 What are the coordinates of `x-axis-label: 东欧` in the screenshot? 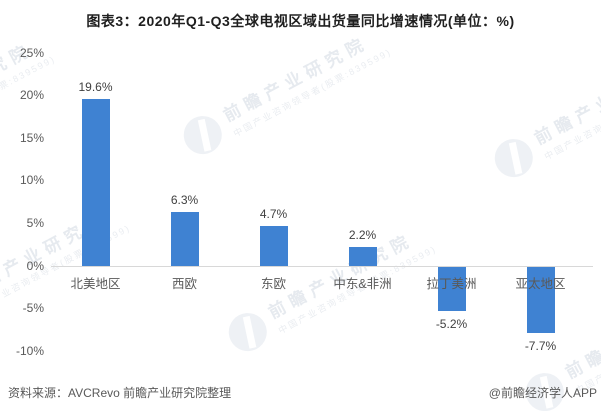 It's located at (273, 284).